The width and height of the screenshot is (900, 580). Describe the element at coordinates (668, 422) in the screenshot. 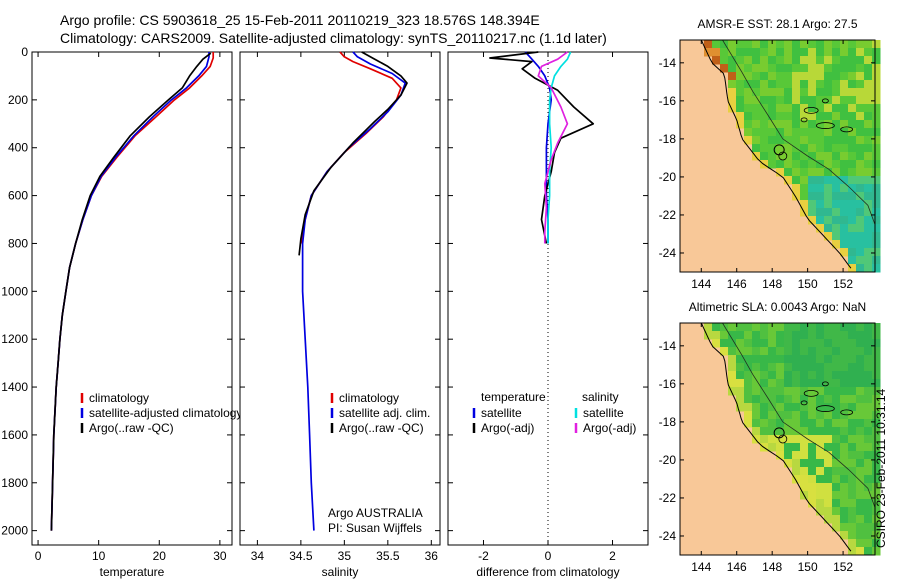

I see `map-y-tick-label: -18` at that location.